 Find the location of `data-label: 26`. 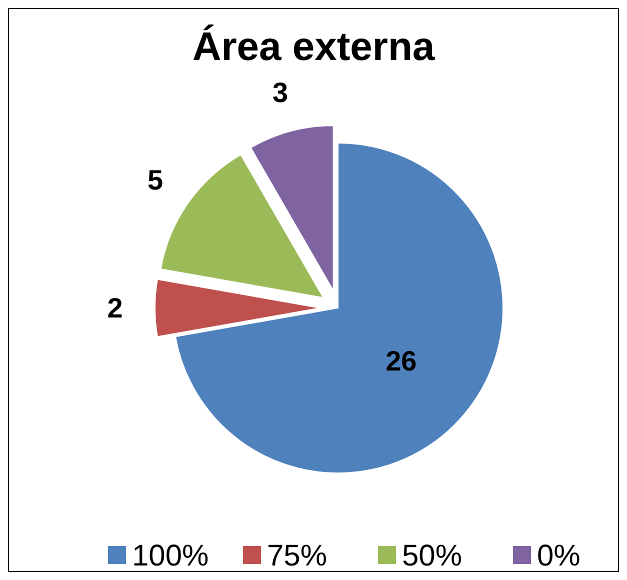

data-label: 26 is located at coordinates (401, 361).